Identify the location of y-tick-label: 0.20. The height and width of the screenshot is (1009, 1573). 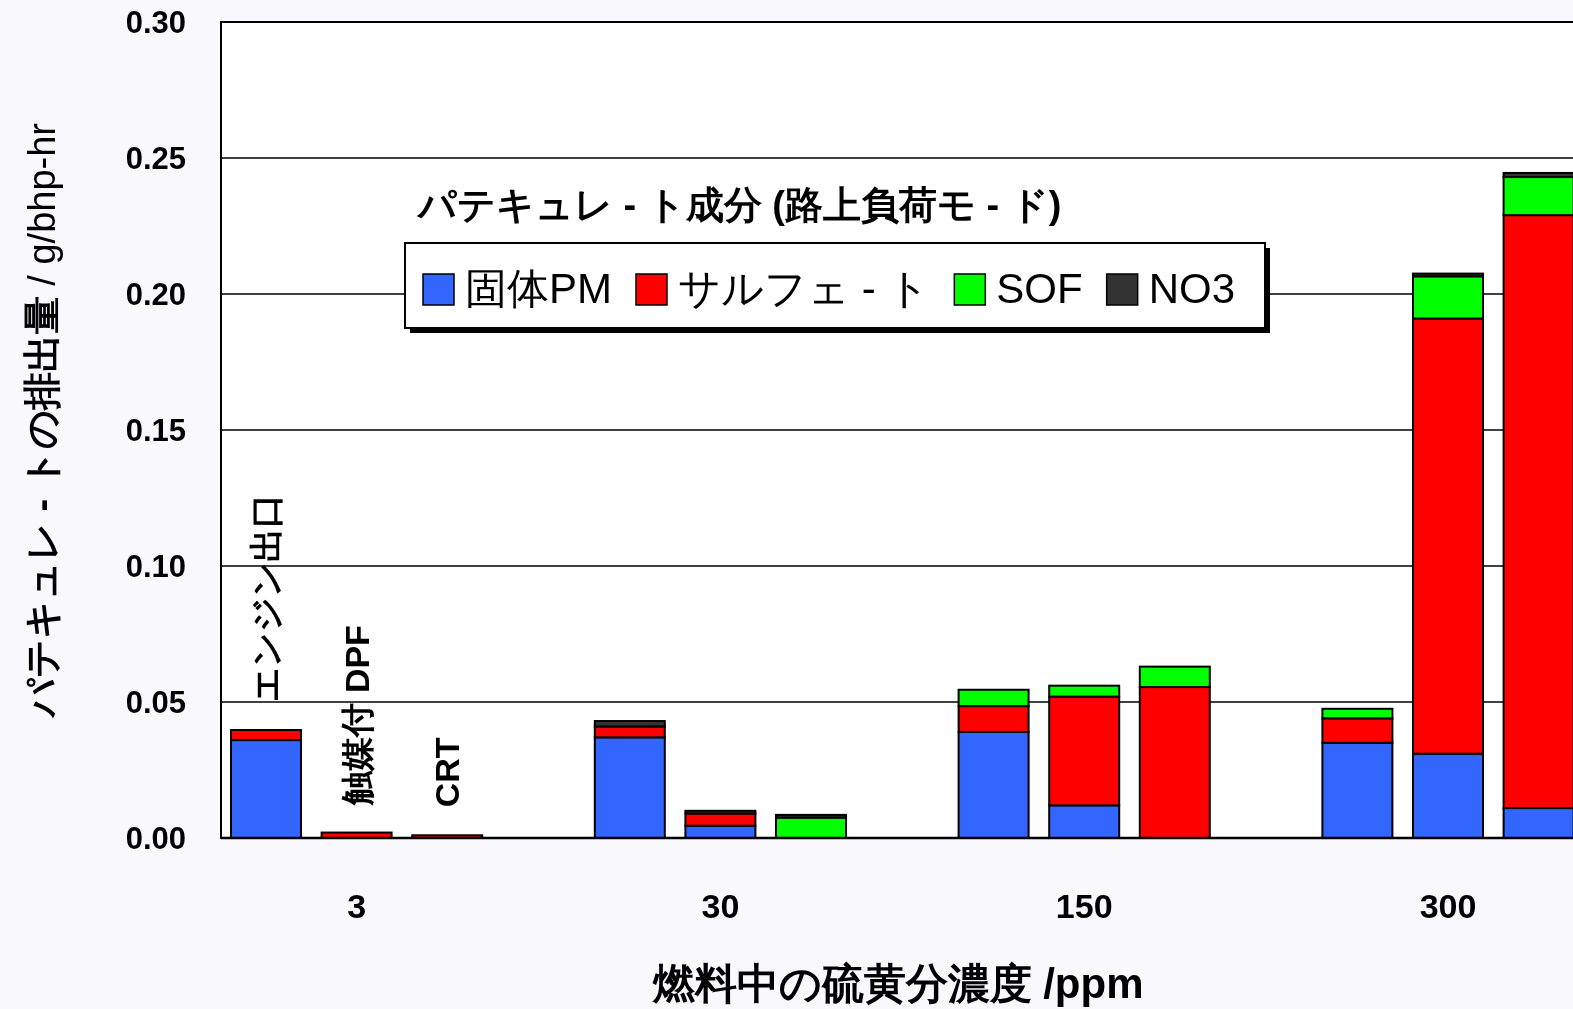
(155, 294).